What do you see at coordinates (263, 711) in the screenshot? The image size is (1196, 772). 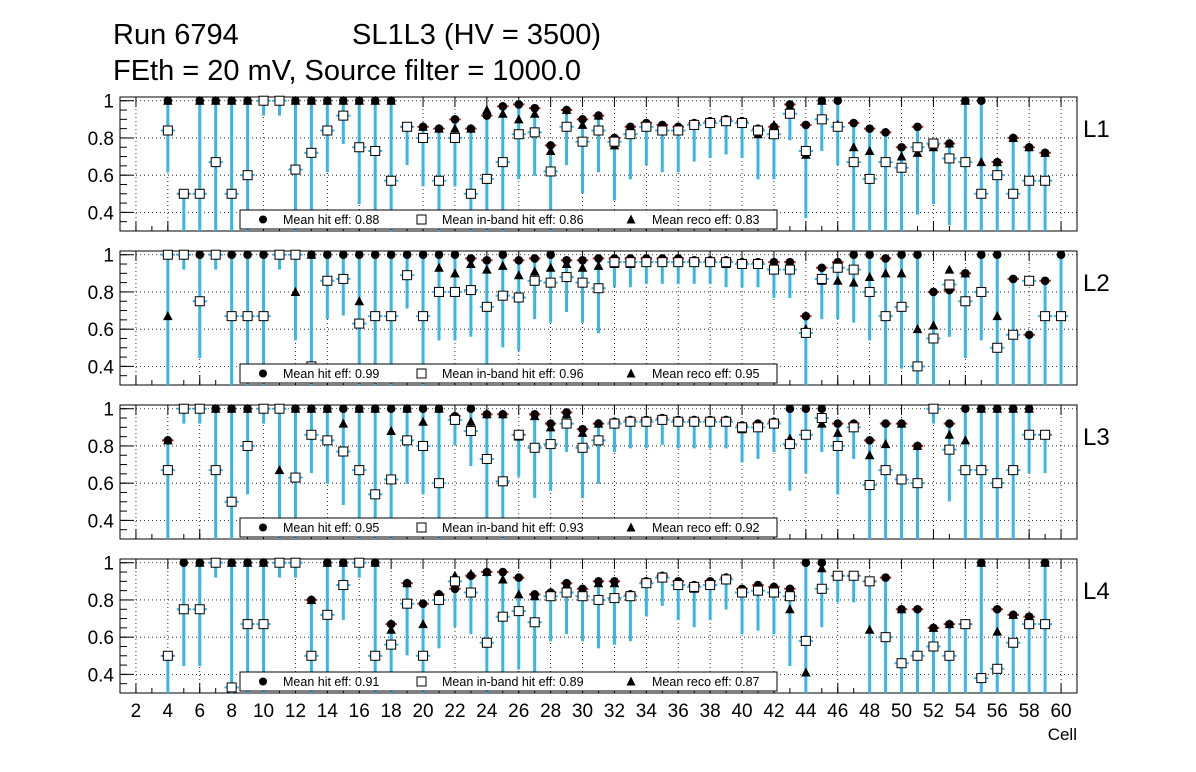 I see `x-tick-label: 10` at bounding box center [263, 711].